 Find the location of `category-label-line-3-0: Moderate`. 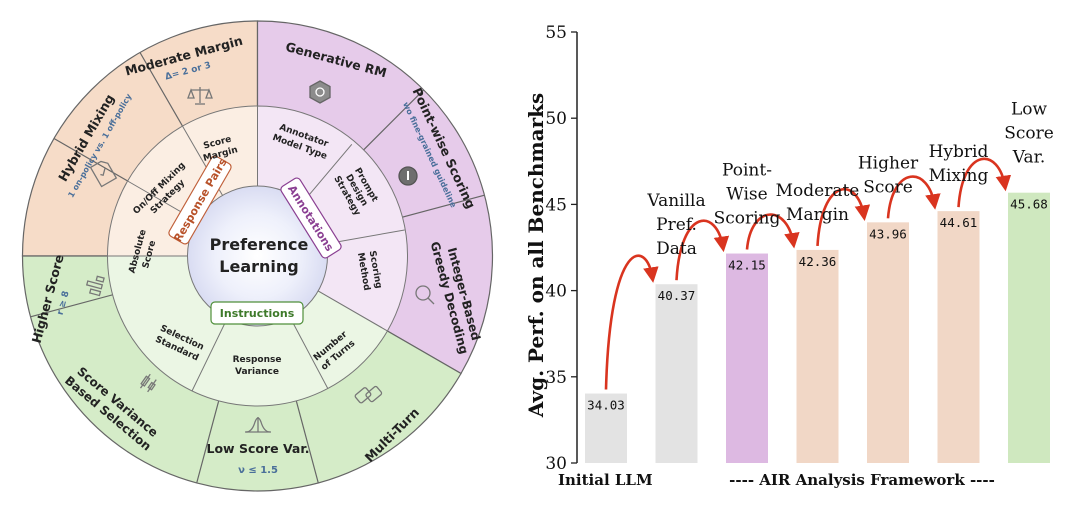

category-label-line-3-0: Moderate is located at coordinates (818, 191).